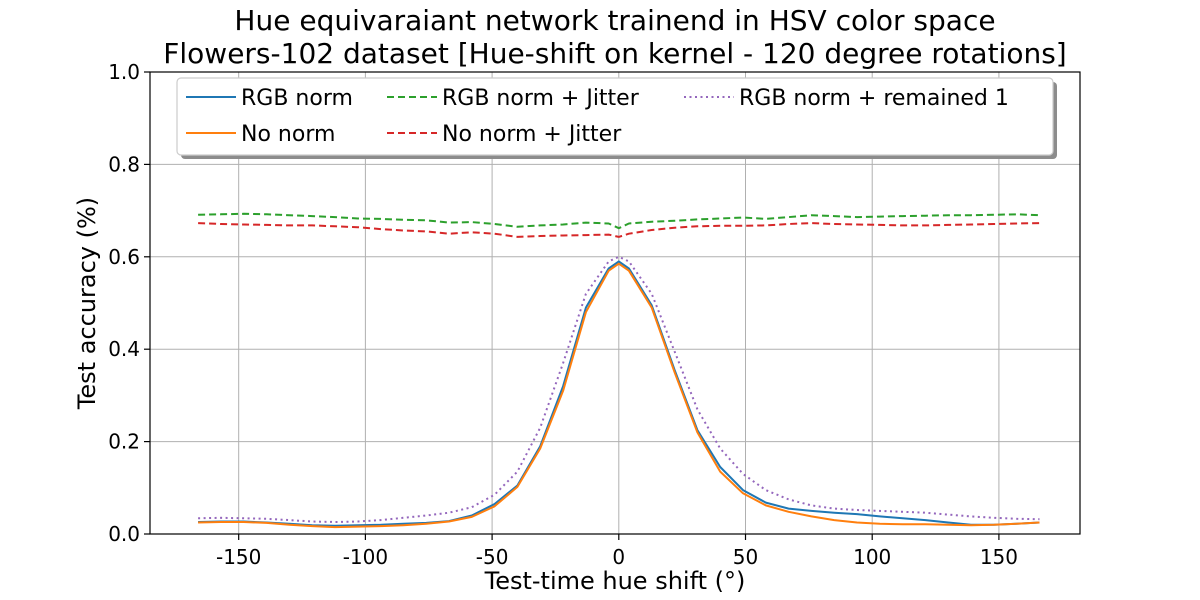 This screenshot has width=1200, height=600. Describe the element at coordinates (615, 581) in the screenshot. I see `x-axis-label: Test-time hue shift (°)` at that location.